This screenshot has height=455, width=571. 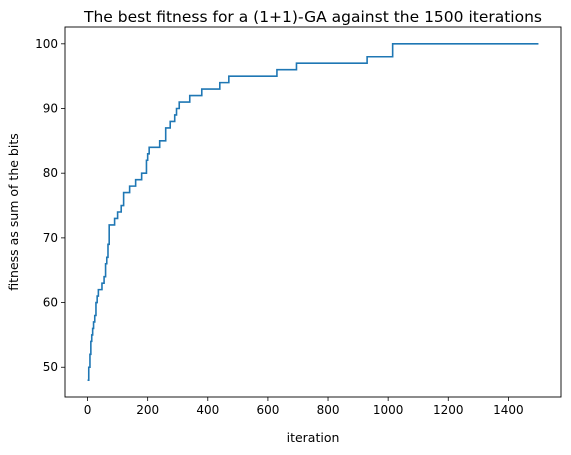 I want to click on y-tick-label-1: 60, so click(x=50, y=303).